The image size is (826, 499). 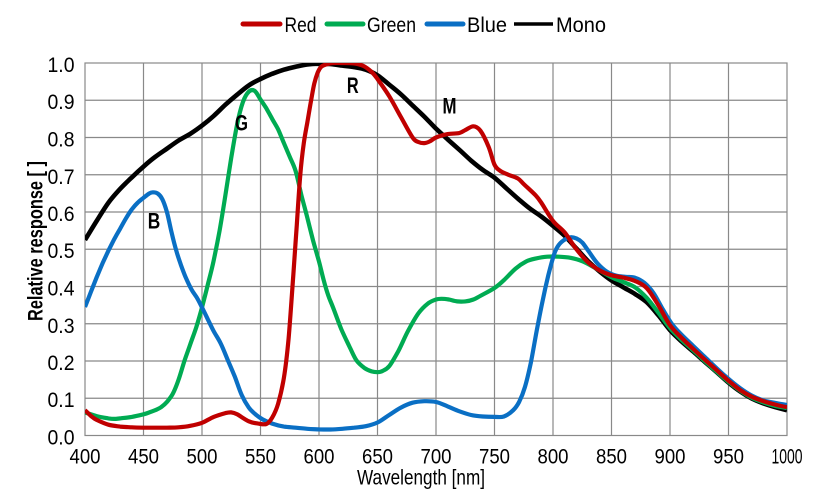 What do you see at coordinates (301, 25) in the screenshot?
I see `svg-text: Red` at bounding box center [301, 25].